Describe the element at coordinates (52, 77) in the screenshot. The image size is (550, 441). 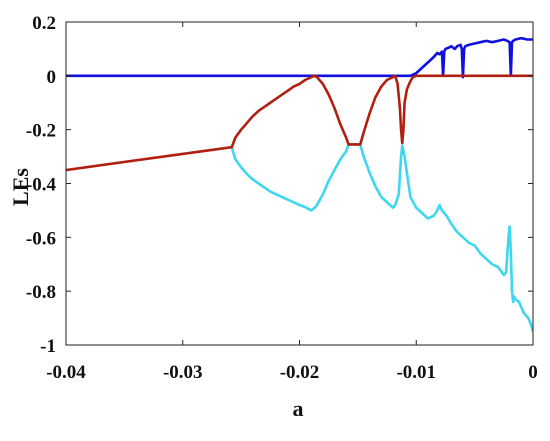
I see `y-tick-label: 0` at that location.